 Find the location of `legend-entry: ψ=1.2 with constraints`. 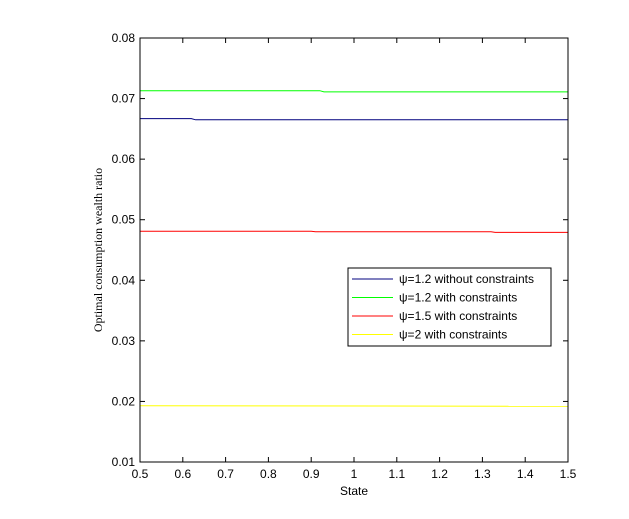

legend-entry: ψ=1.2 with constraints is located at coordinates (458, 298).